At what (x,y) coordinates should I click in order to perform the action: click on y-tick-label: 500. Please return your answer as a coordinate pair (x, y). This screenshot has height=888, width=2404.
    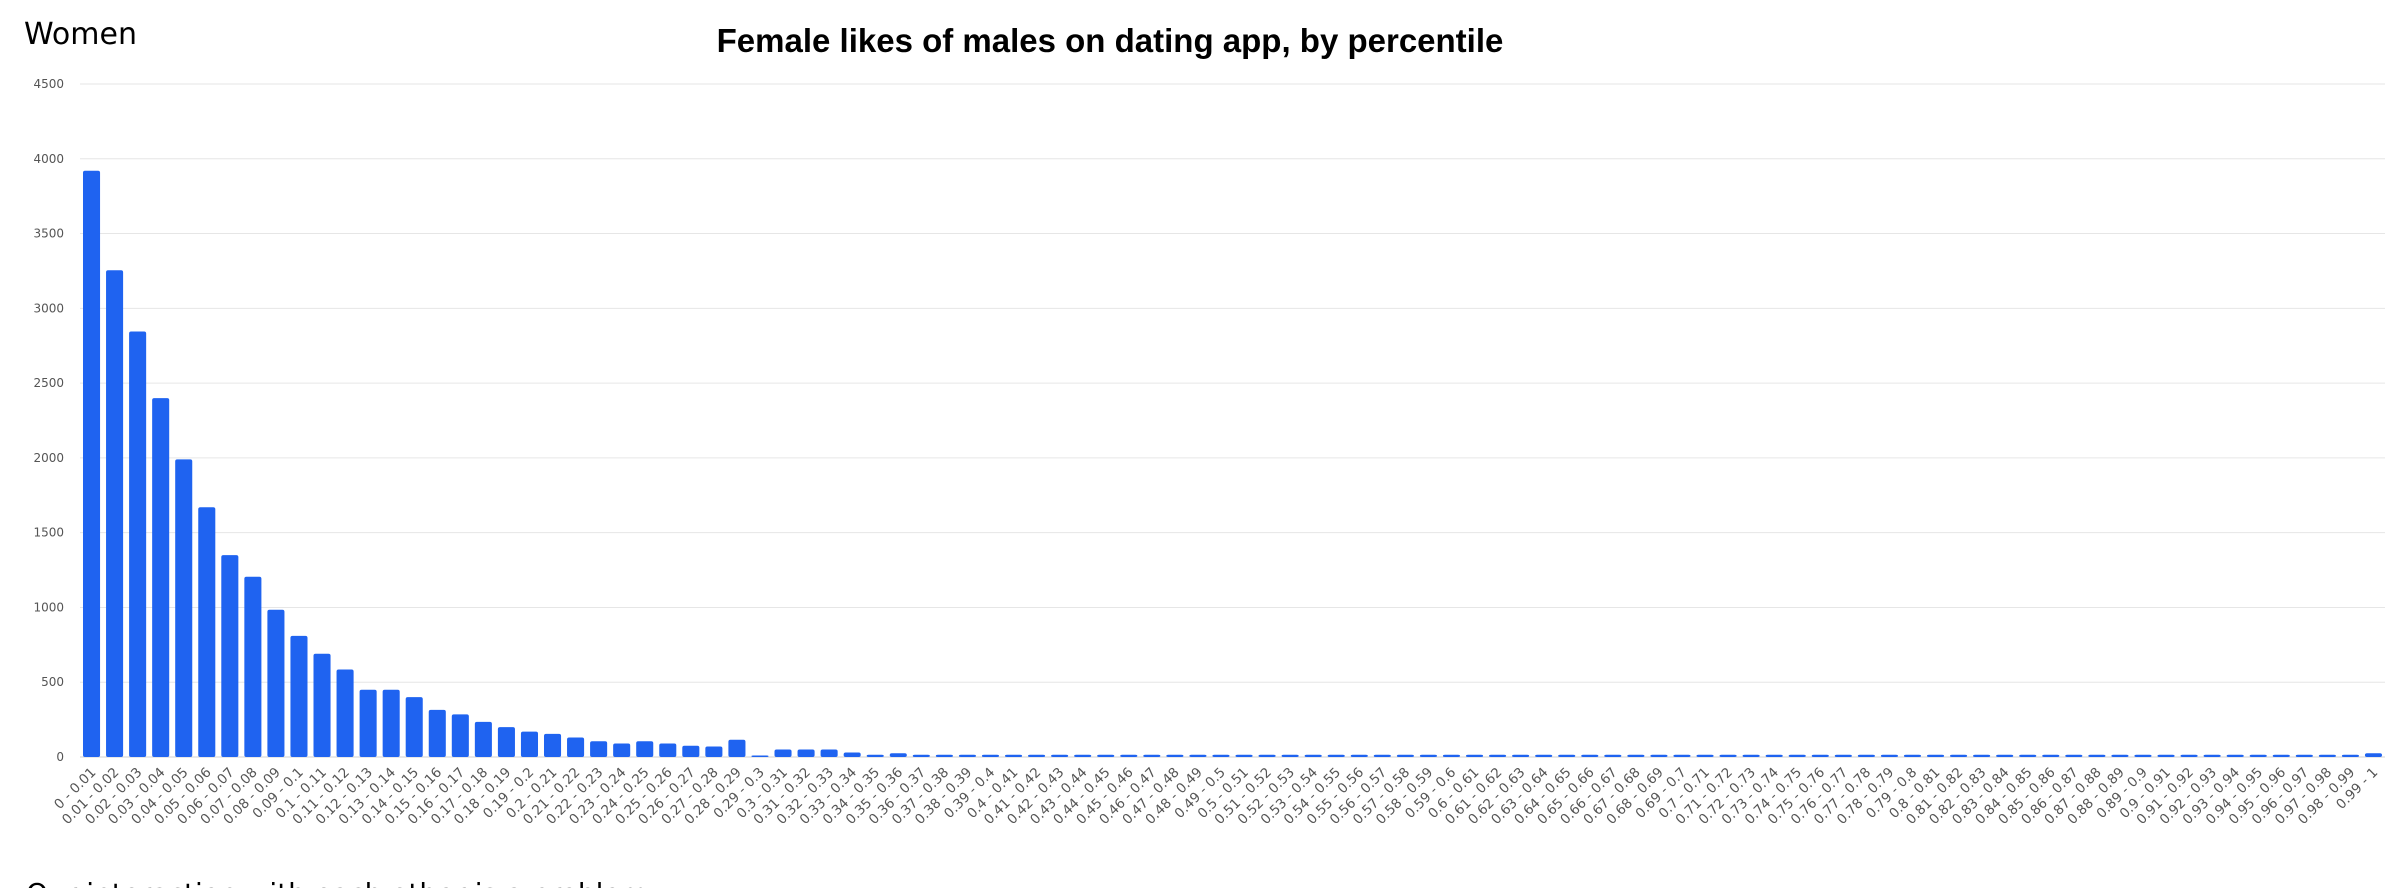
    Looking at the image, I should click on (52, 682).